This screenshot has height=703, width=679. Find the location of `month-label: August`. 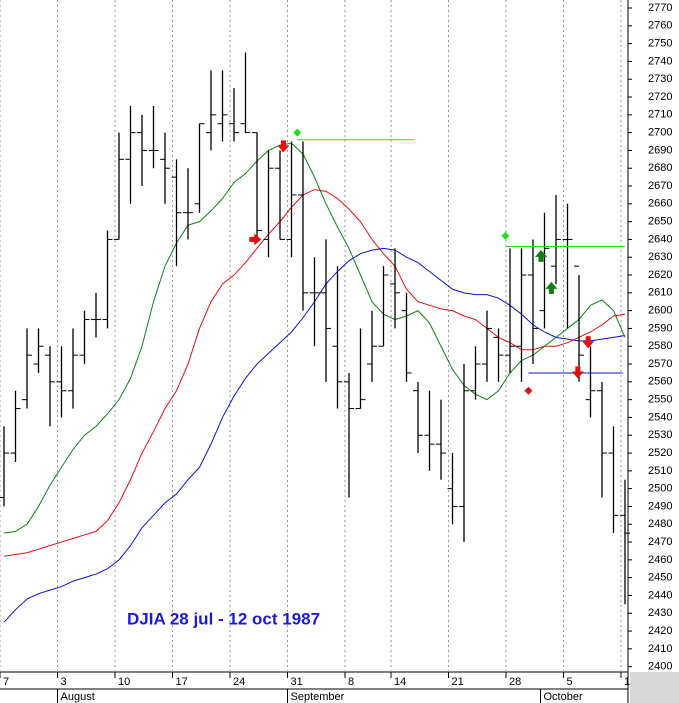

month-label: August is located at coordinates (78, 697).